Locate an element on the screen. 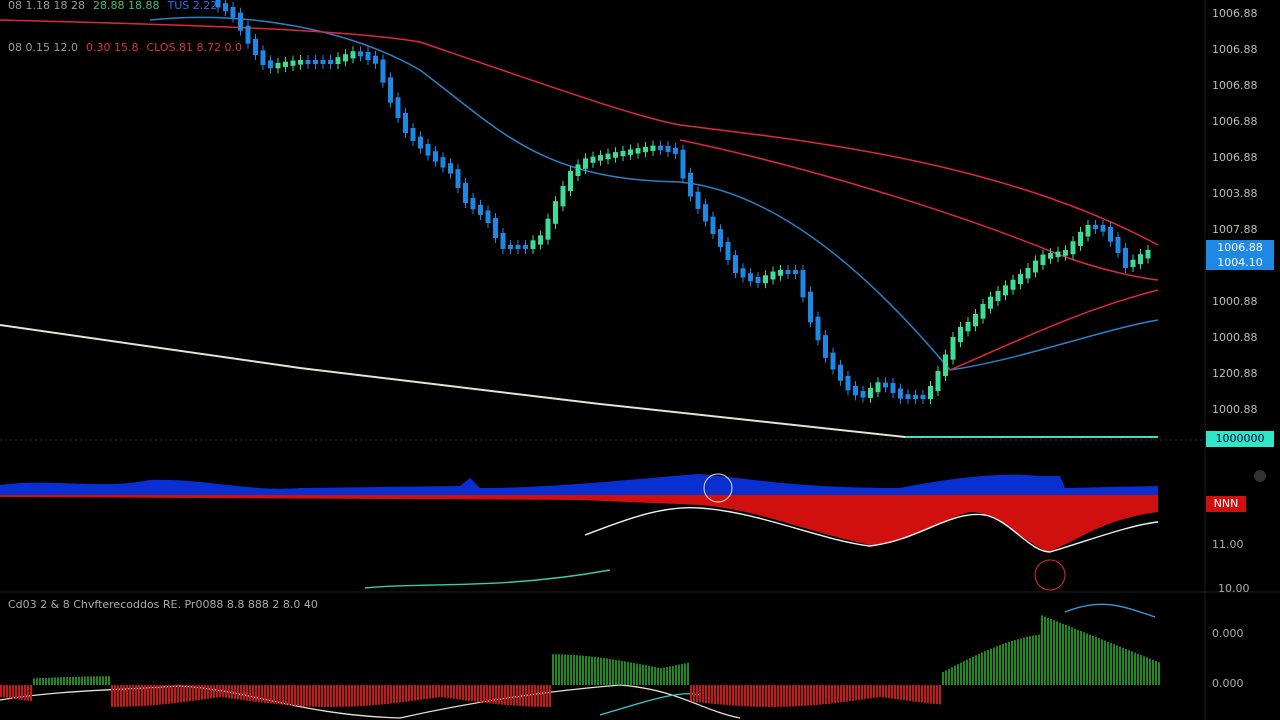 The image size is (1280, 720). oscillator-area is located at coordinates (579, 523).